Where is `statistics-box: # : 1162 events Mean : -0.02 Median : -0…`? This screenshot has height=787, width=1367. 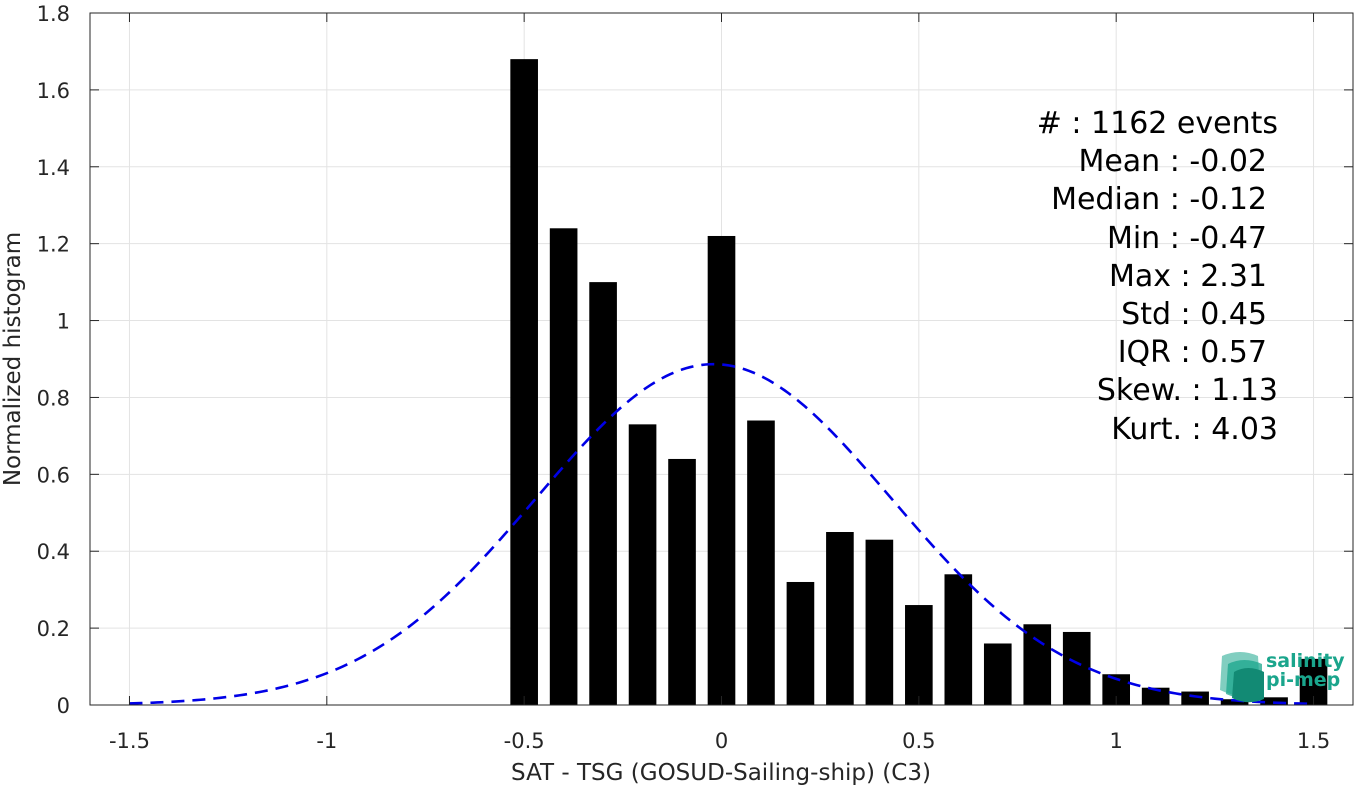 statistics-box: # : 1162 events Mean : -0.02 Median : -0… is located at coordinates (1157, 276).